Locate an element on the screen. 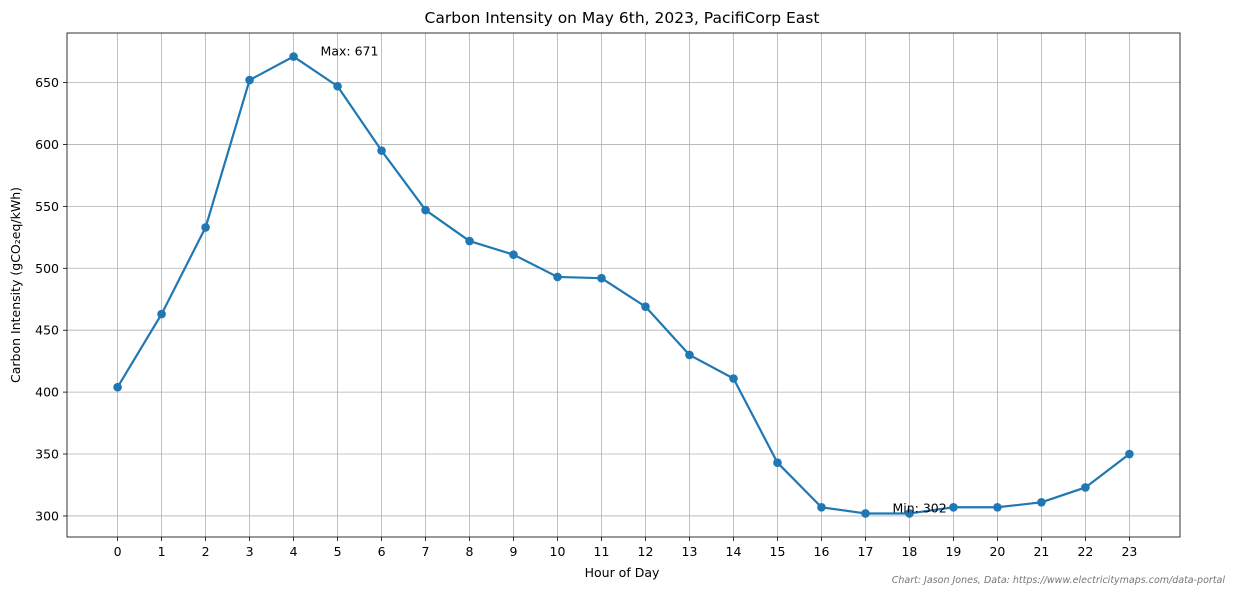 Image resolution: width=1235 pixels, height=595 pixels. x-tick-label: 7 is located at coordinates (426, 551).